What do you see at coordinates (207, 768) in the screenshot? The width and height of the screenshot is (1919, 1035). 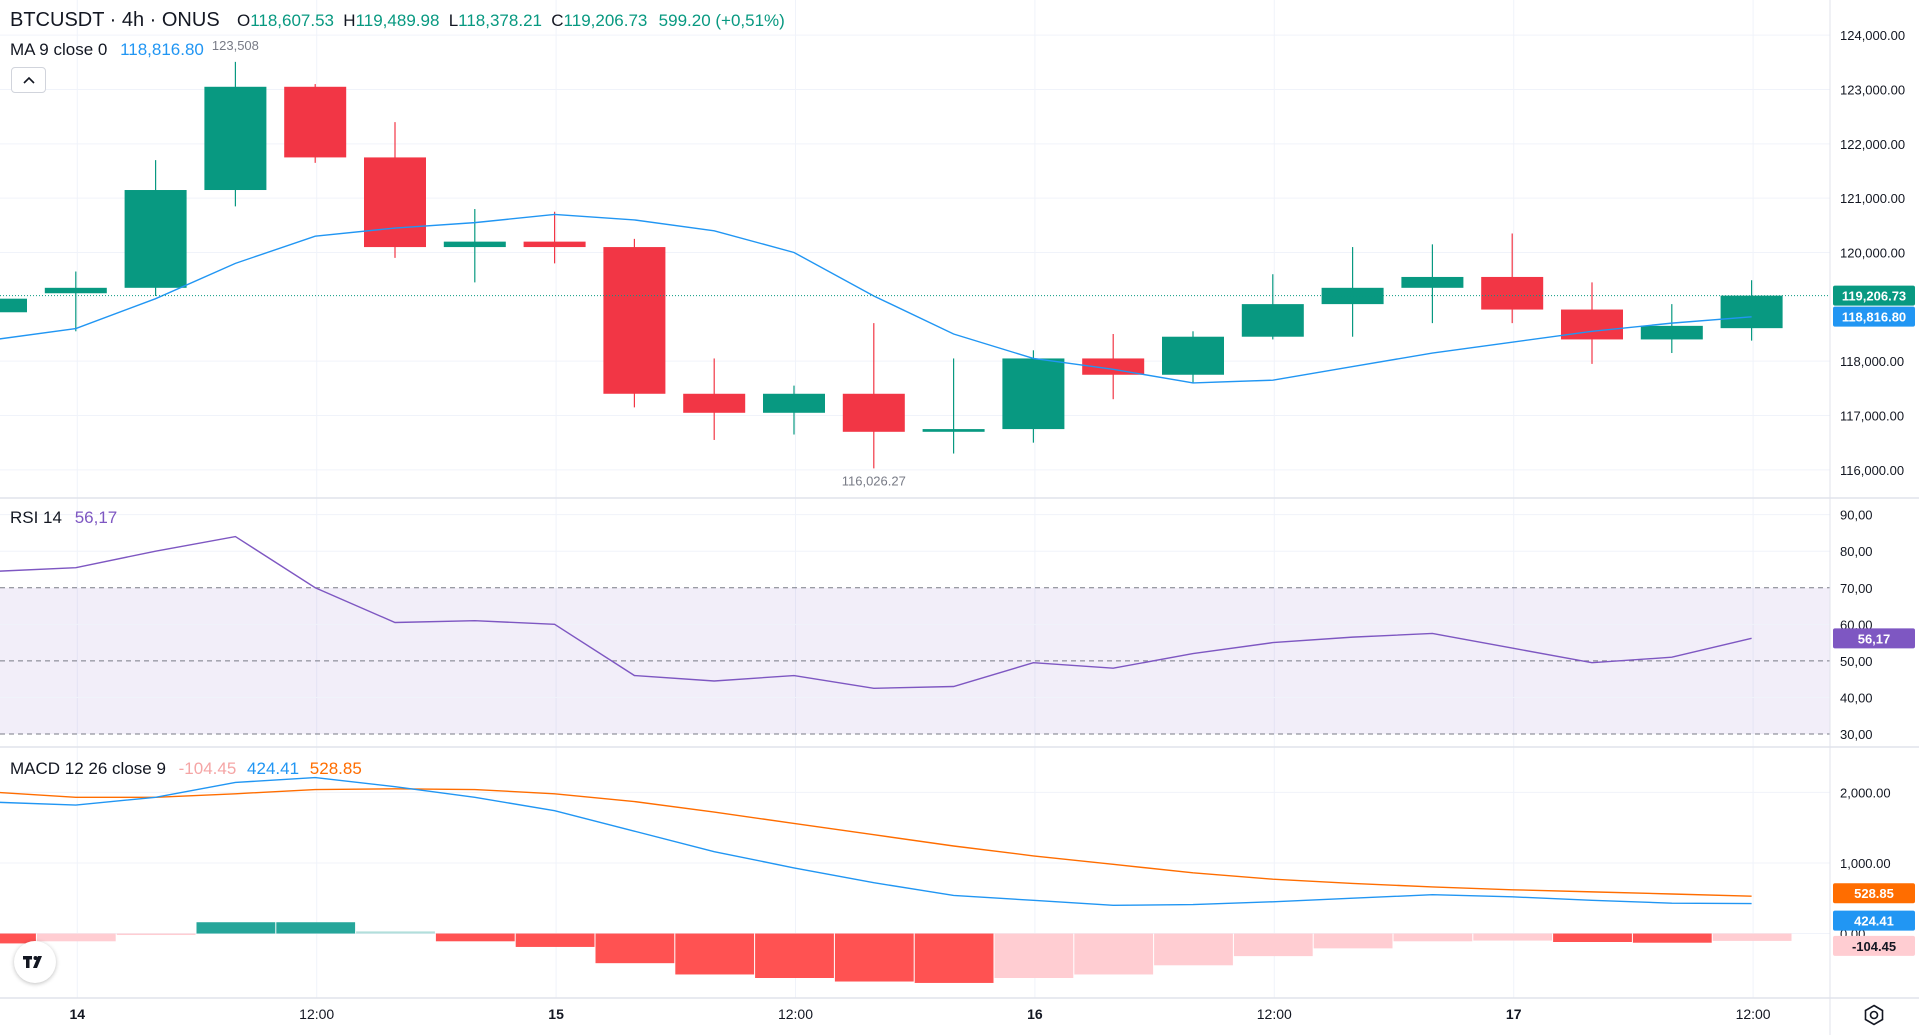 I see `macd-hist-value: -104.45` at bounding box center [207, 768].